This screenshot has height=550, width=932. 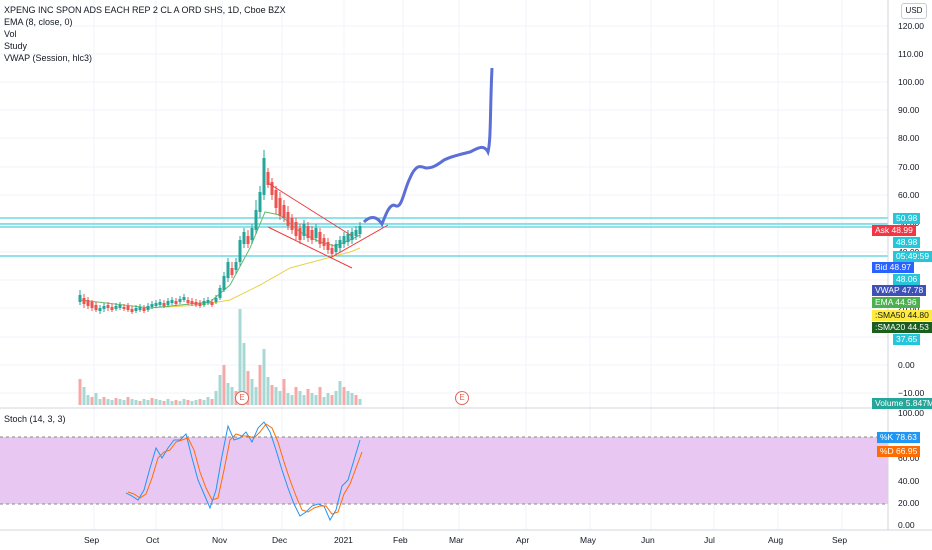 I want to click on price-axis-label: 70.00, so click(x=909, y=167).